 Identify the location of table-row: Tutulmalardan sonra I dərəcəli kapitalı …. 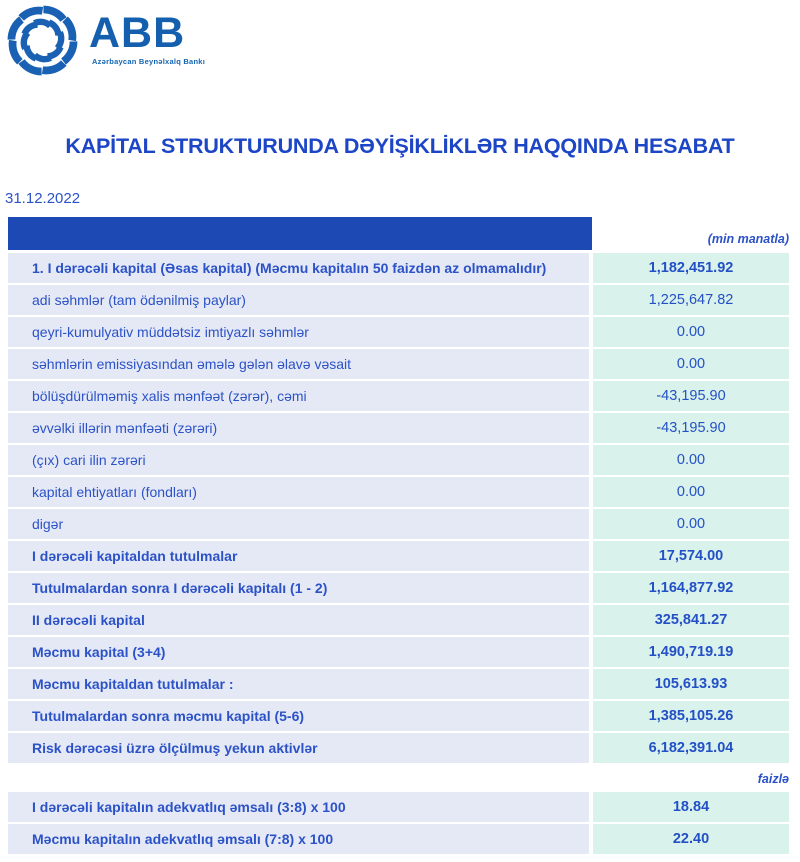
(398, 588).